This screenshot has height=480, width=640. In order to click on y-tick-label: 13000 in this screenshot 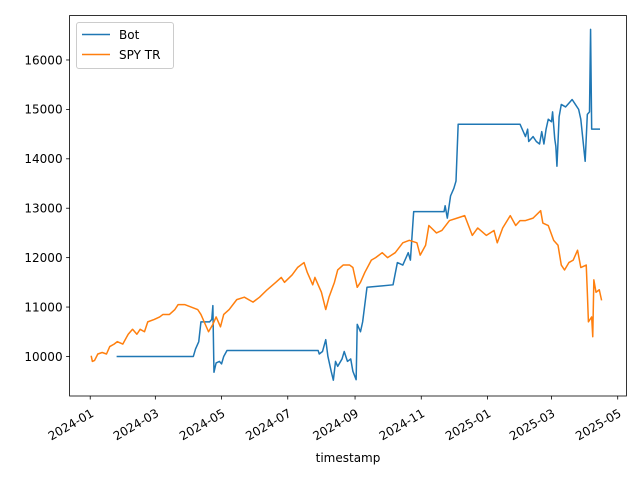, I will do `click(43, 209)`.